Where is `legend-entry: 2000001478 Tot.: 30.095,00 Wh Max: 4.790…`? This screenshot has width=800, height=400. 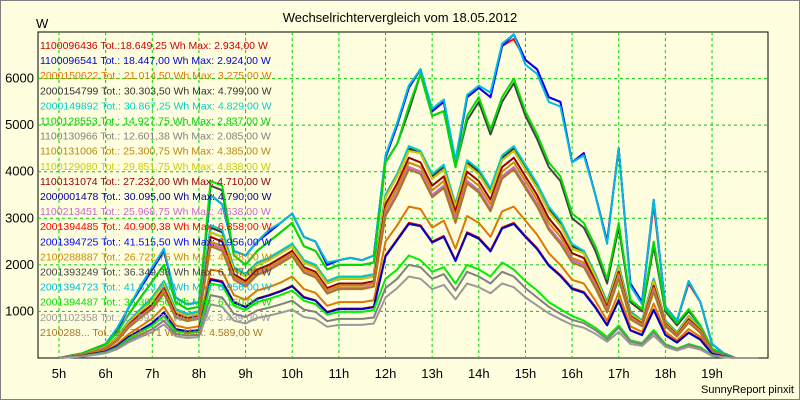 legend-entry: 2000001478 Tot.: 30.095,00 Wh Max: 4.790… is located at coordinates (156, 197).